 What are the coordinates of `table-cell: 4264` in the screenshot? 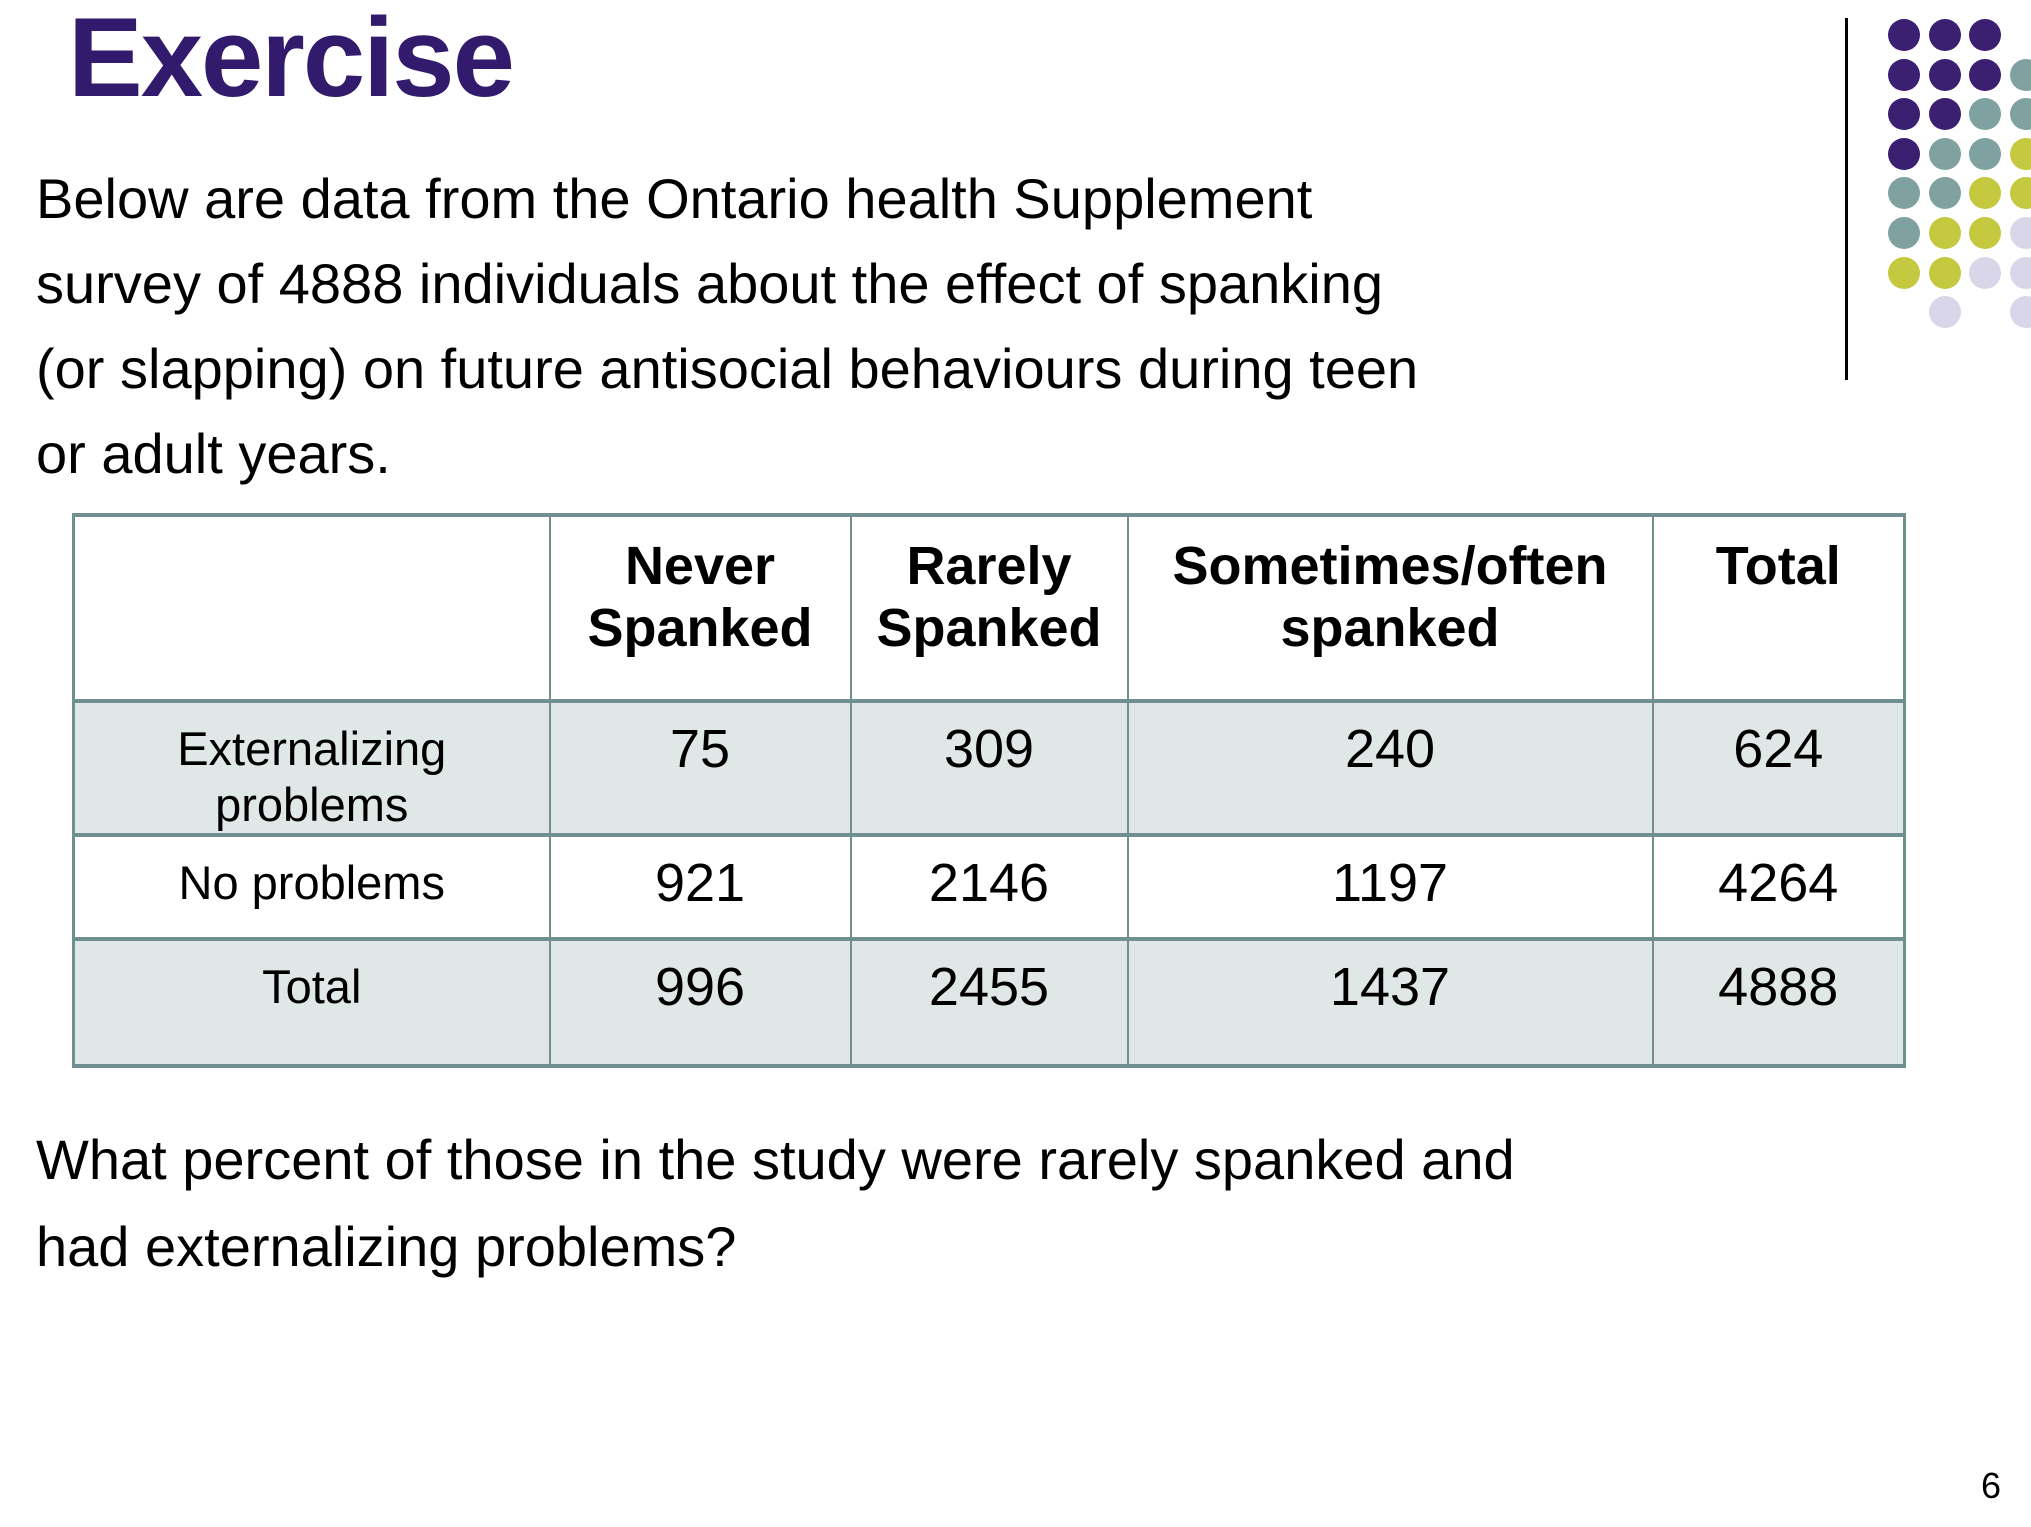 It's located at (1778, 887).